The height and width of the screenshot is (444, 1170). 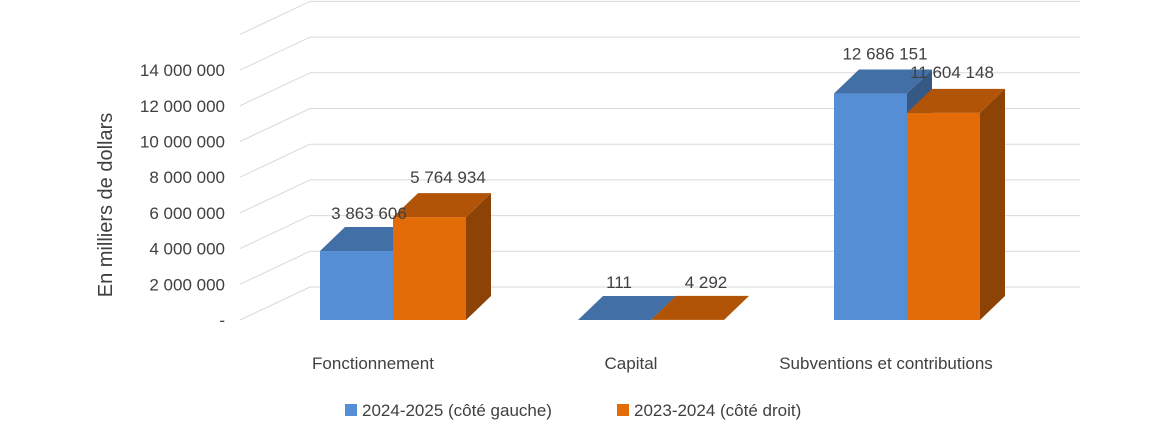 I want to click on y-tick-label: 12 000 000, so click(x=182, y=106).